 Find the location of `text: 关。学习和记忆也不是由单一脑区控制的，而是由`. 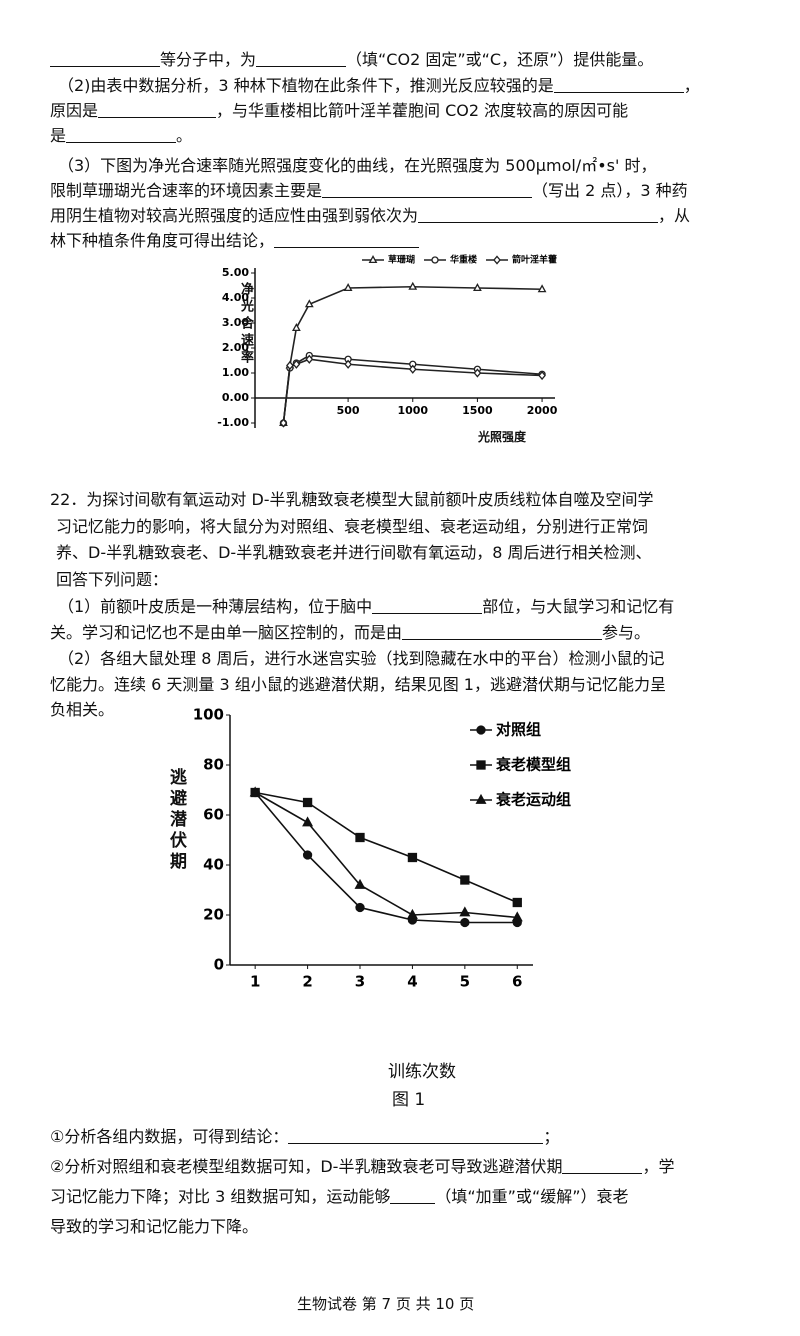

text: 关。学习和记忆也不是由单一脑区控制的，而是由 is located at coordinates (226, 632).